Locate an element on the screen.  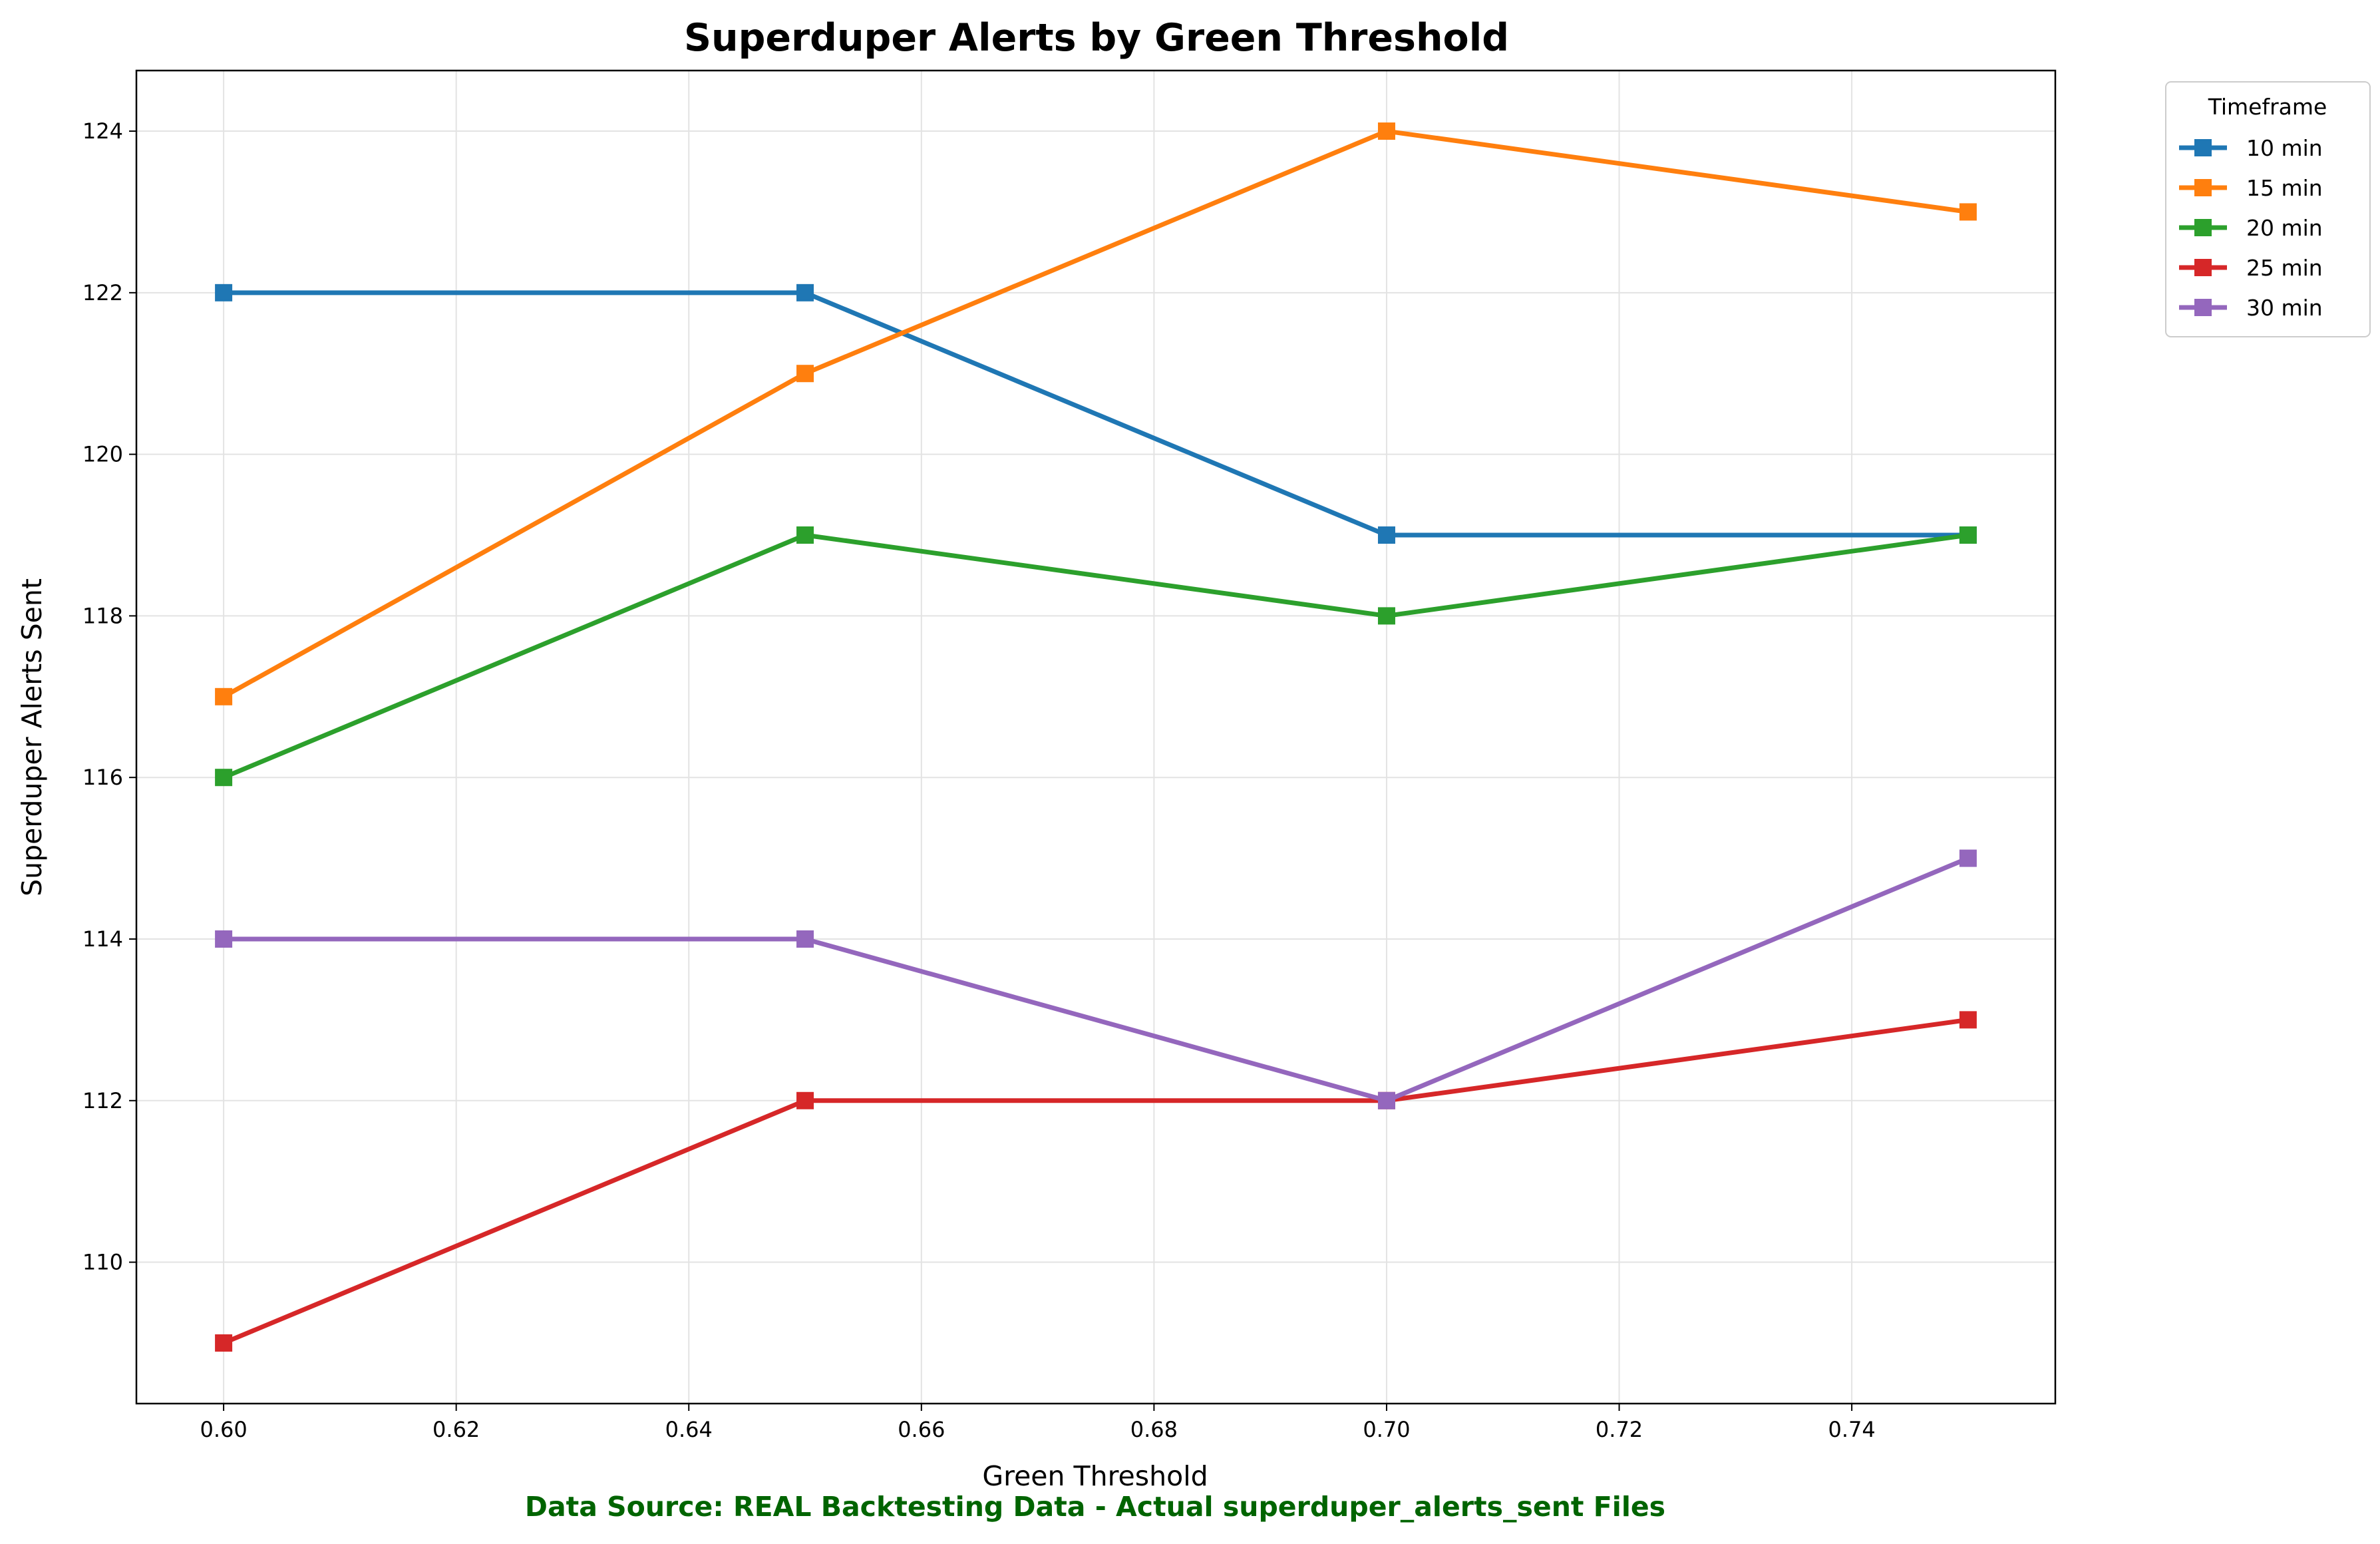
series-20-min is located at coordinates (1096, 656).